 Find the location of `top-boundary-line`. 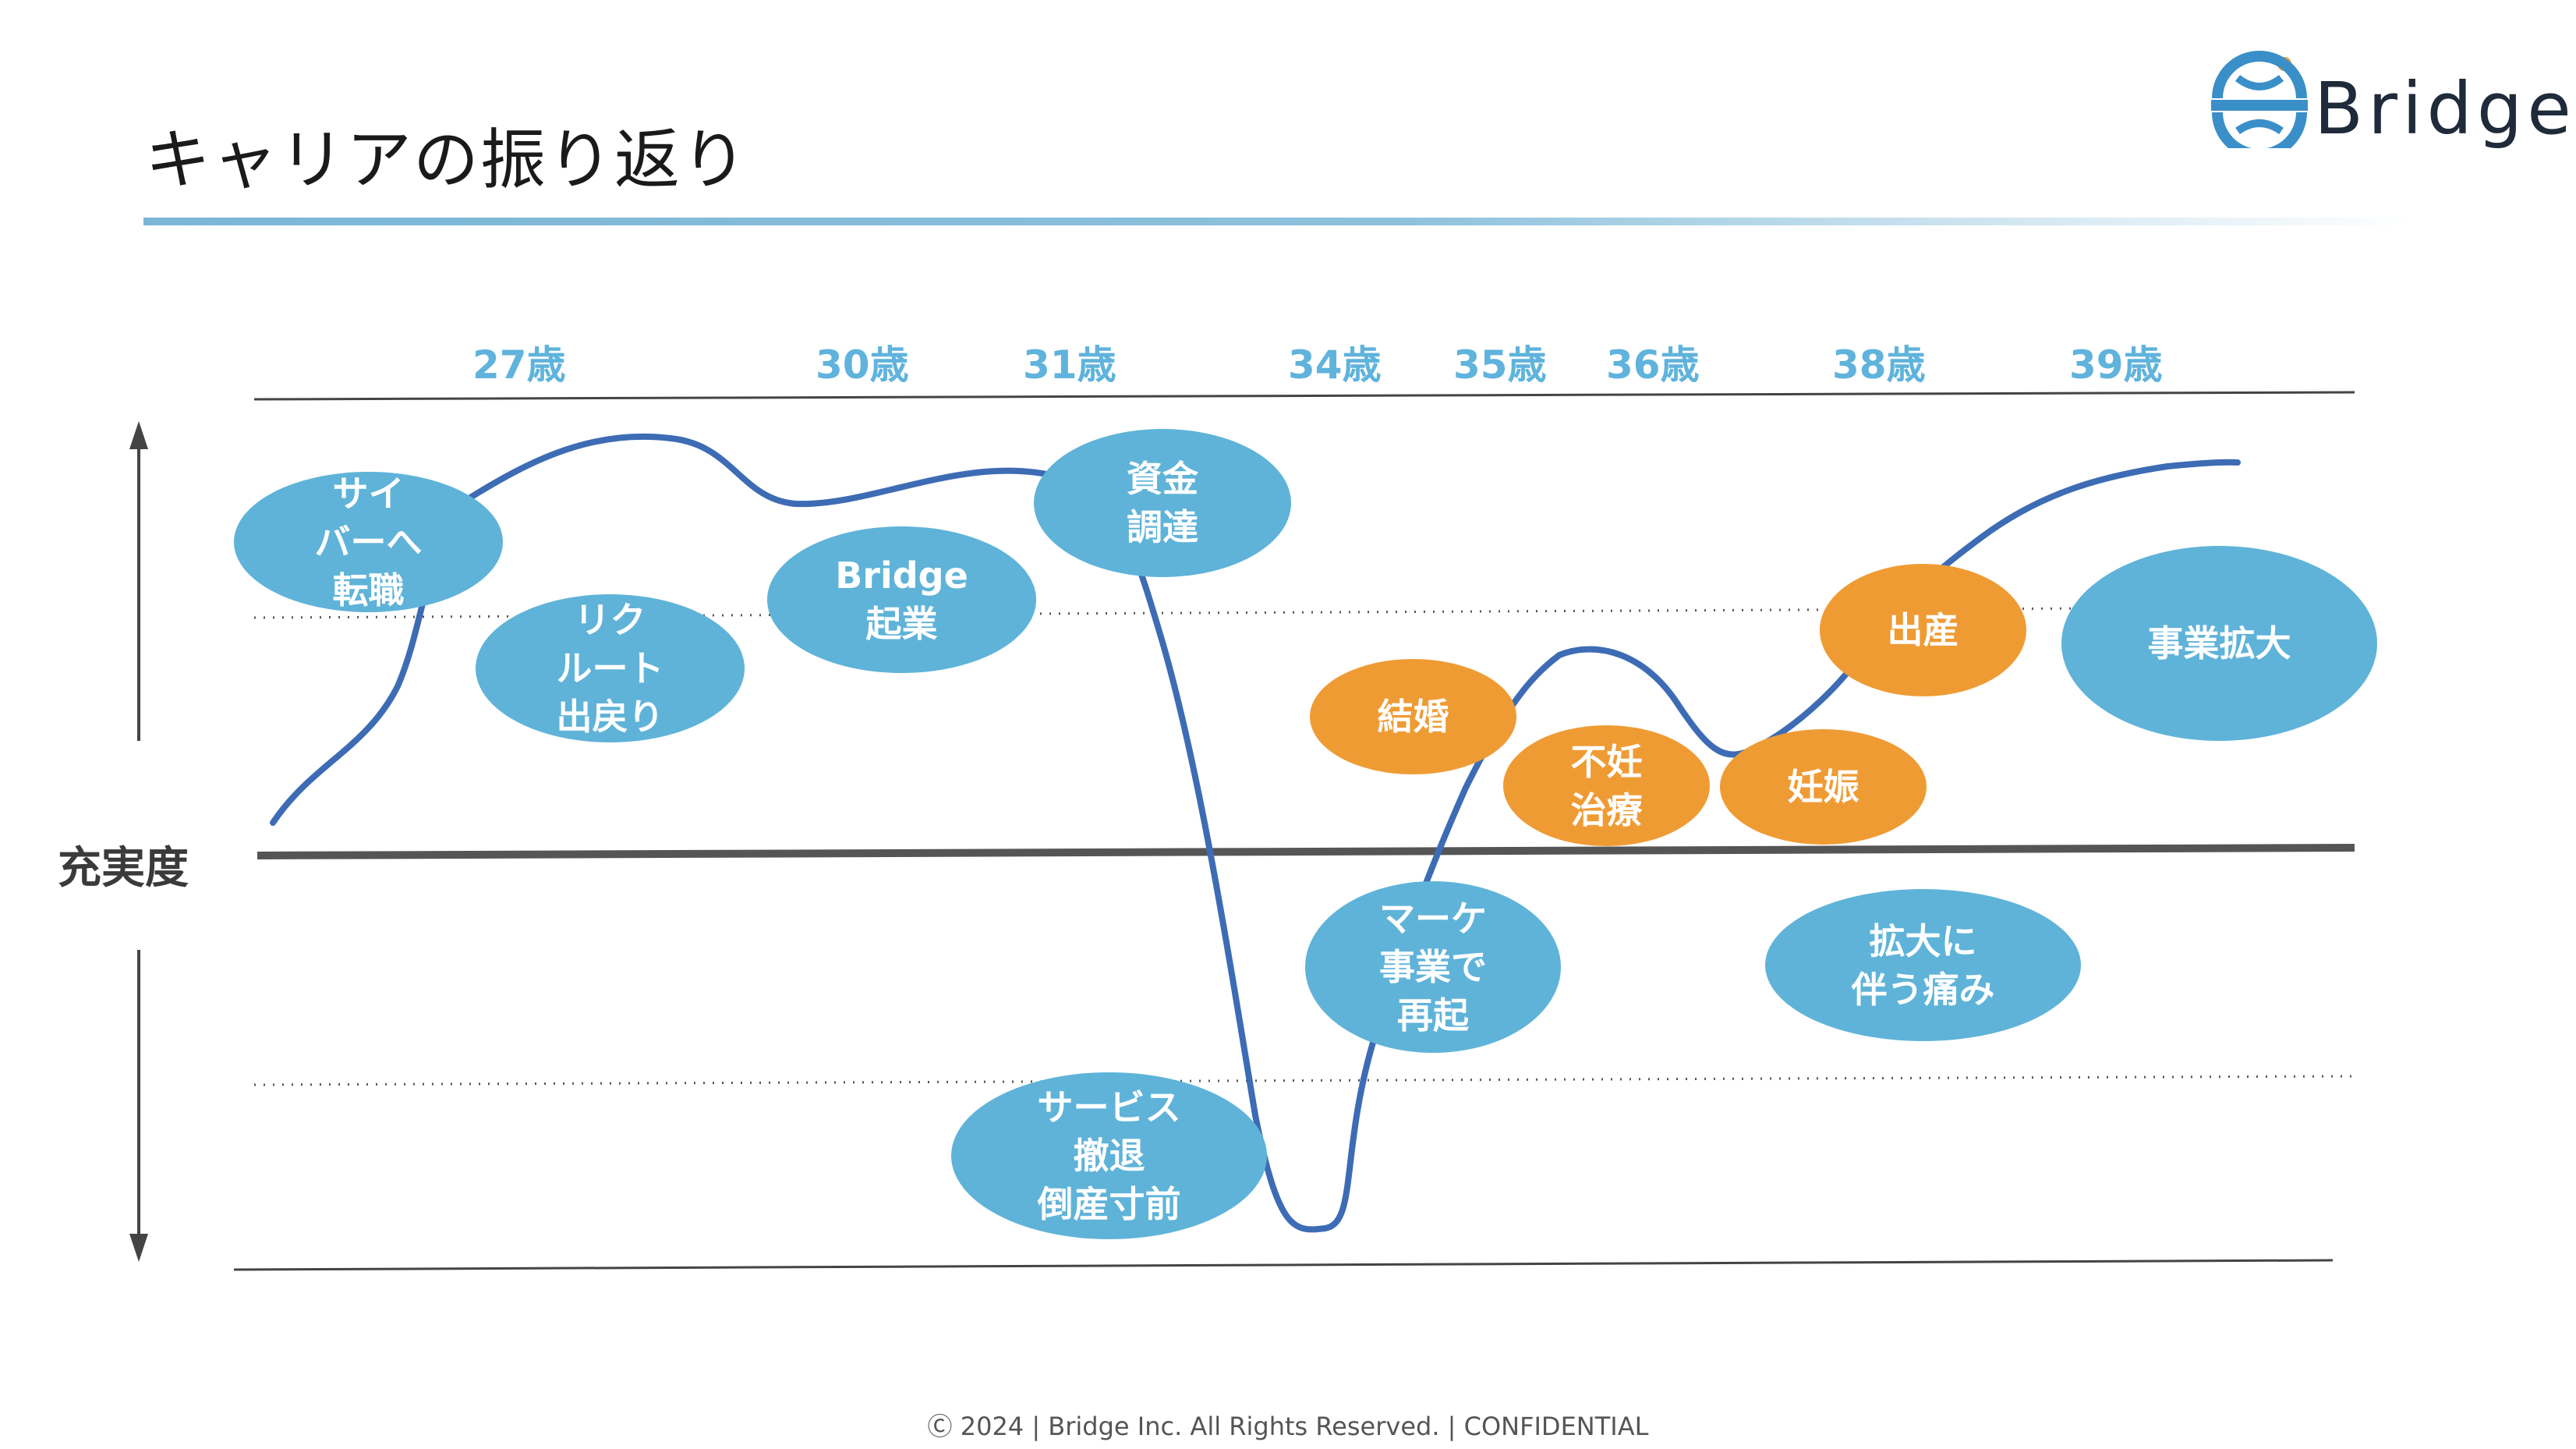

top-boundary-line is located at coordinates (1304, 396).